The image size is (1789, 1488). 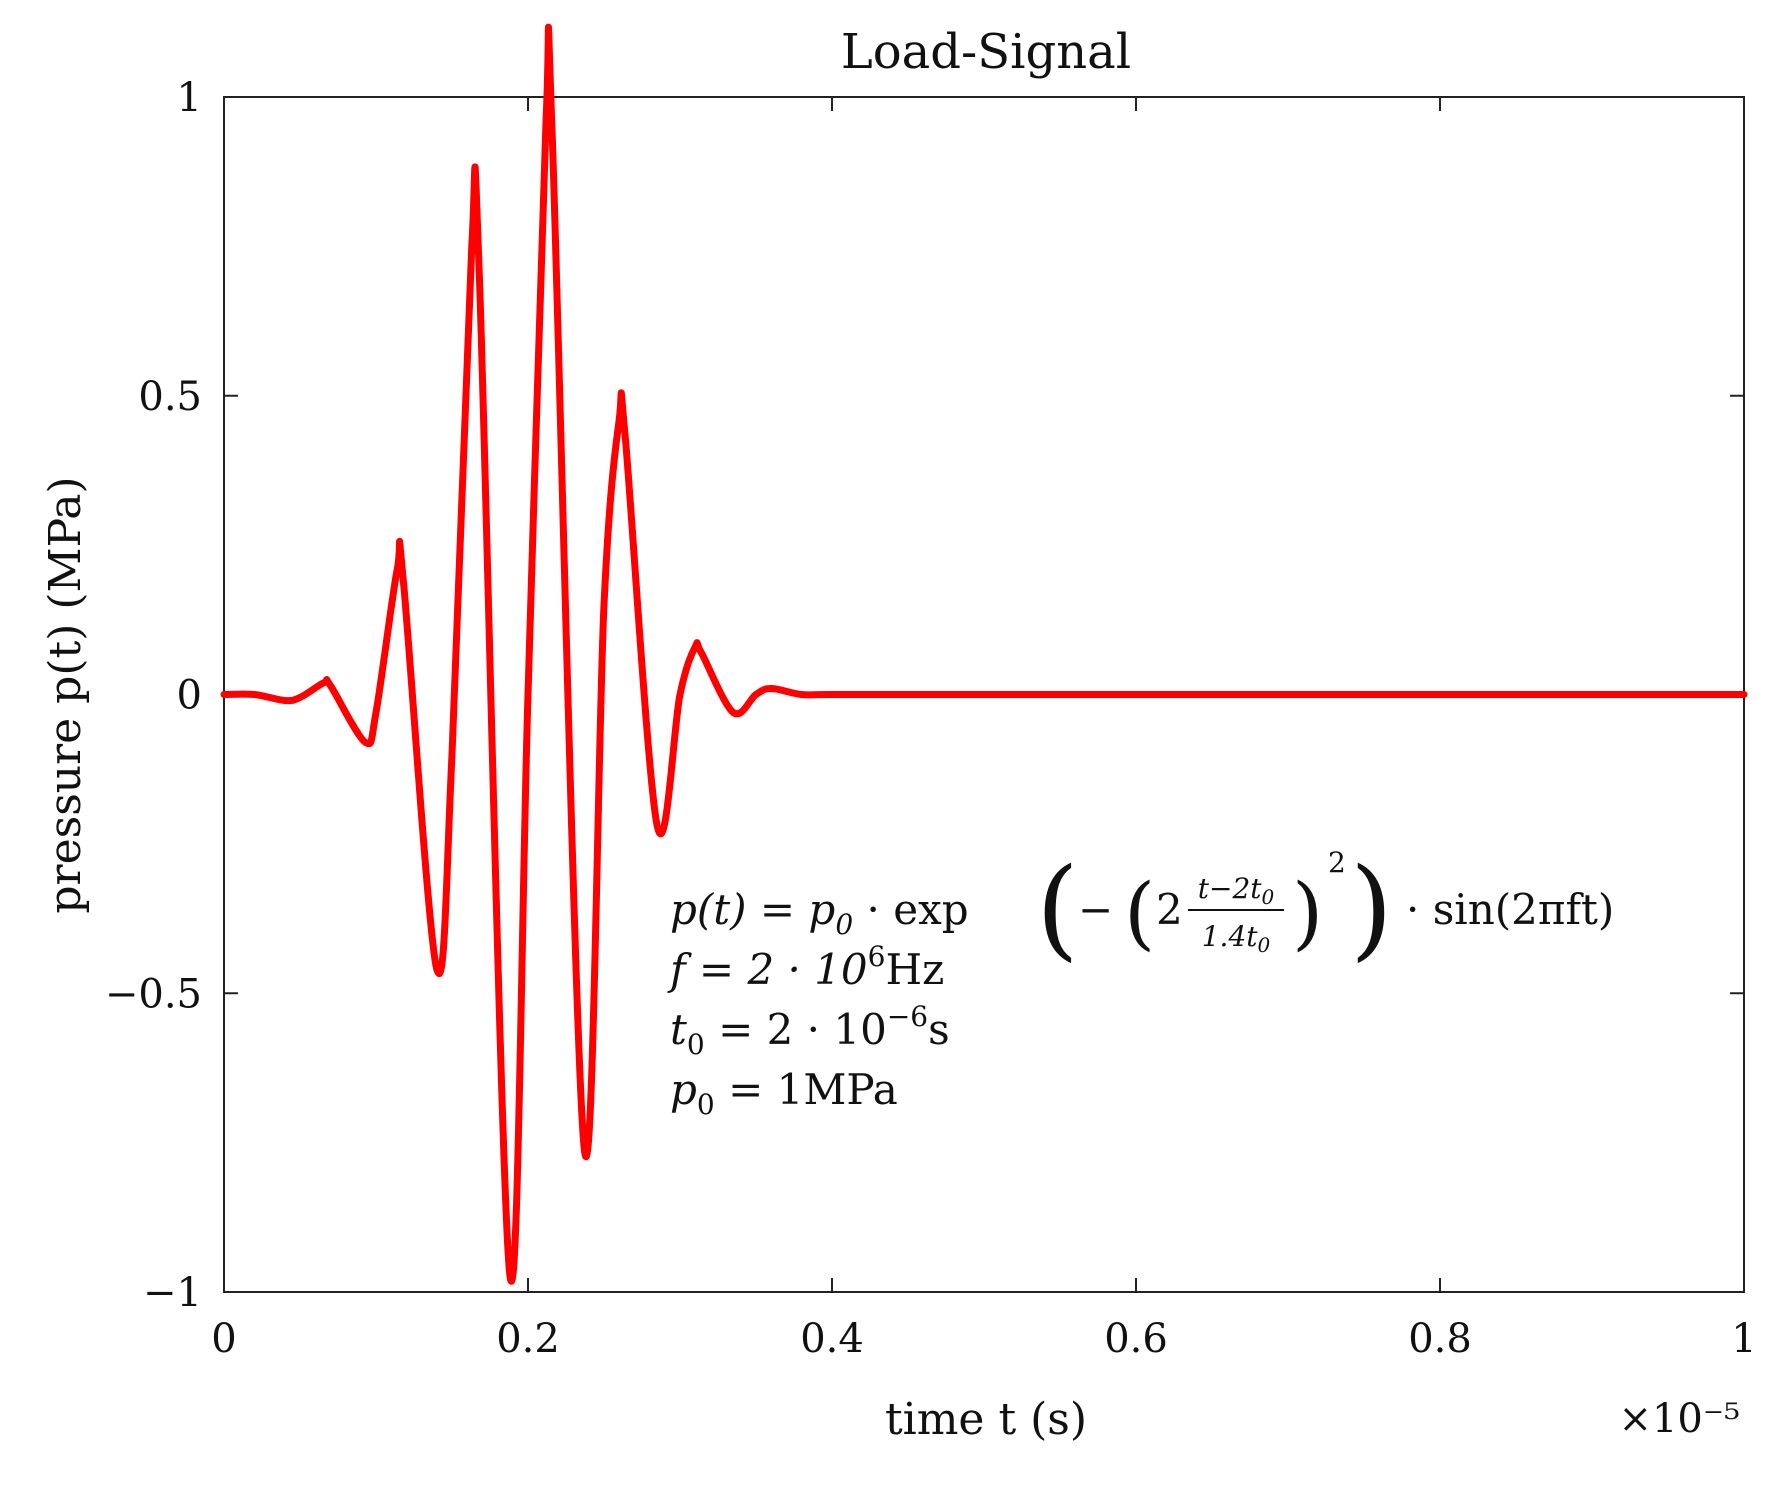 What do you see at coordinates (1371, 908) in the screenshot?
I see `formula-paren-close-outer: )` at bounding box center [1371, 908].